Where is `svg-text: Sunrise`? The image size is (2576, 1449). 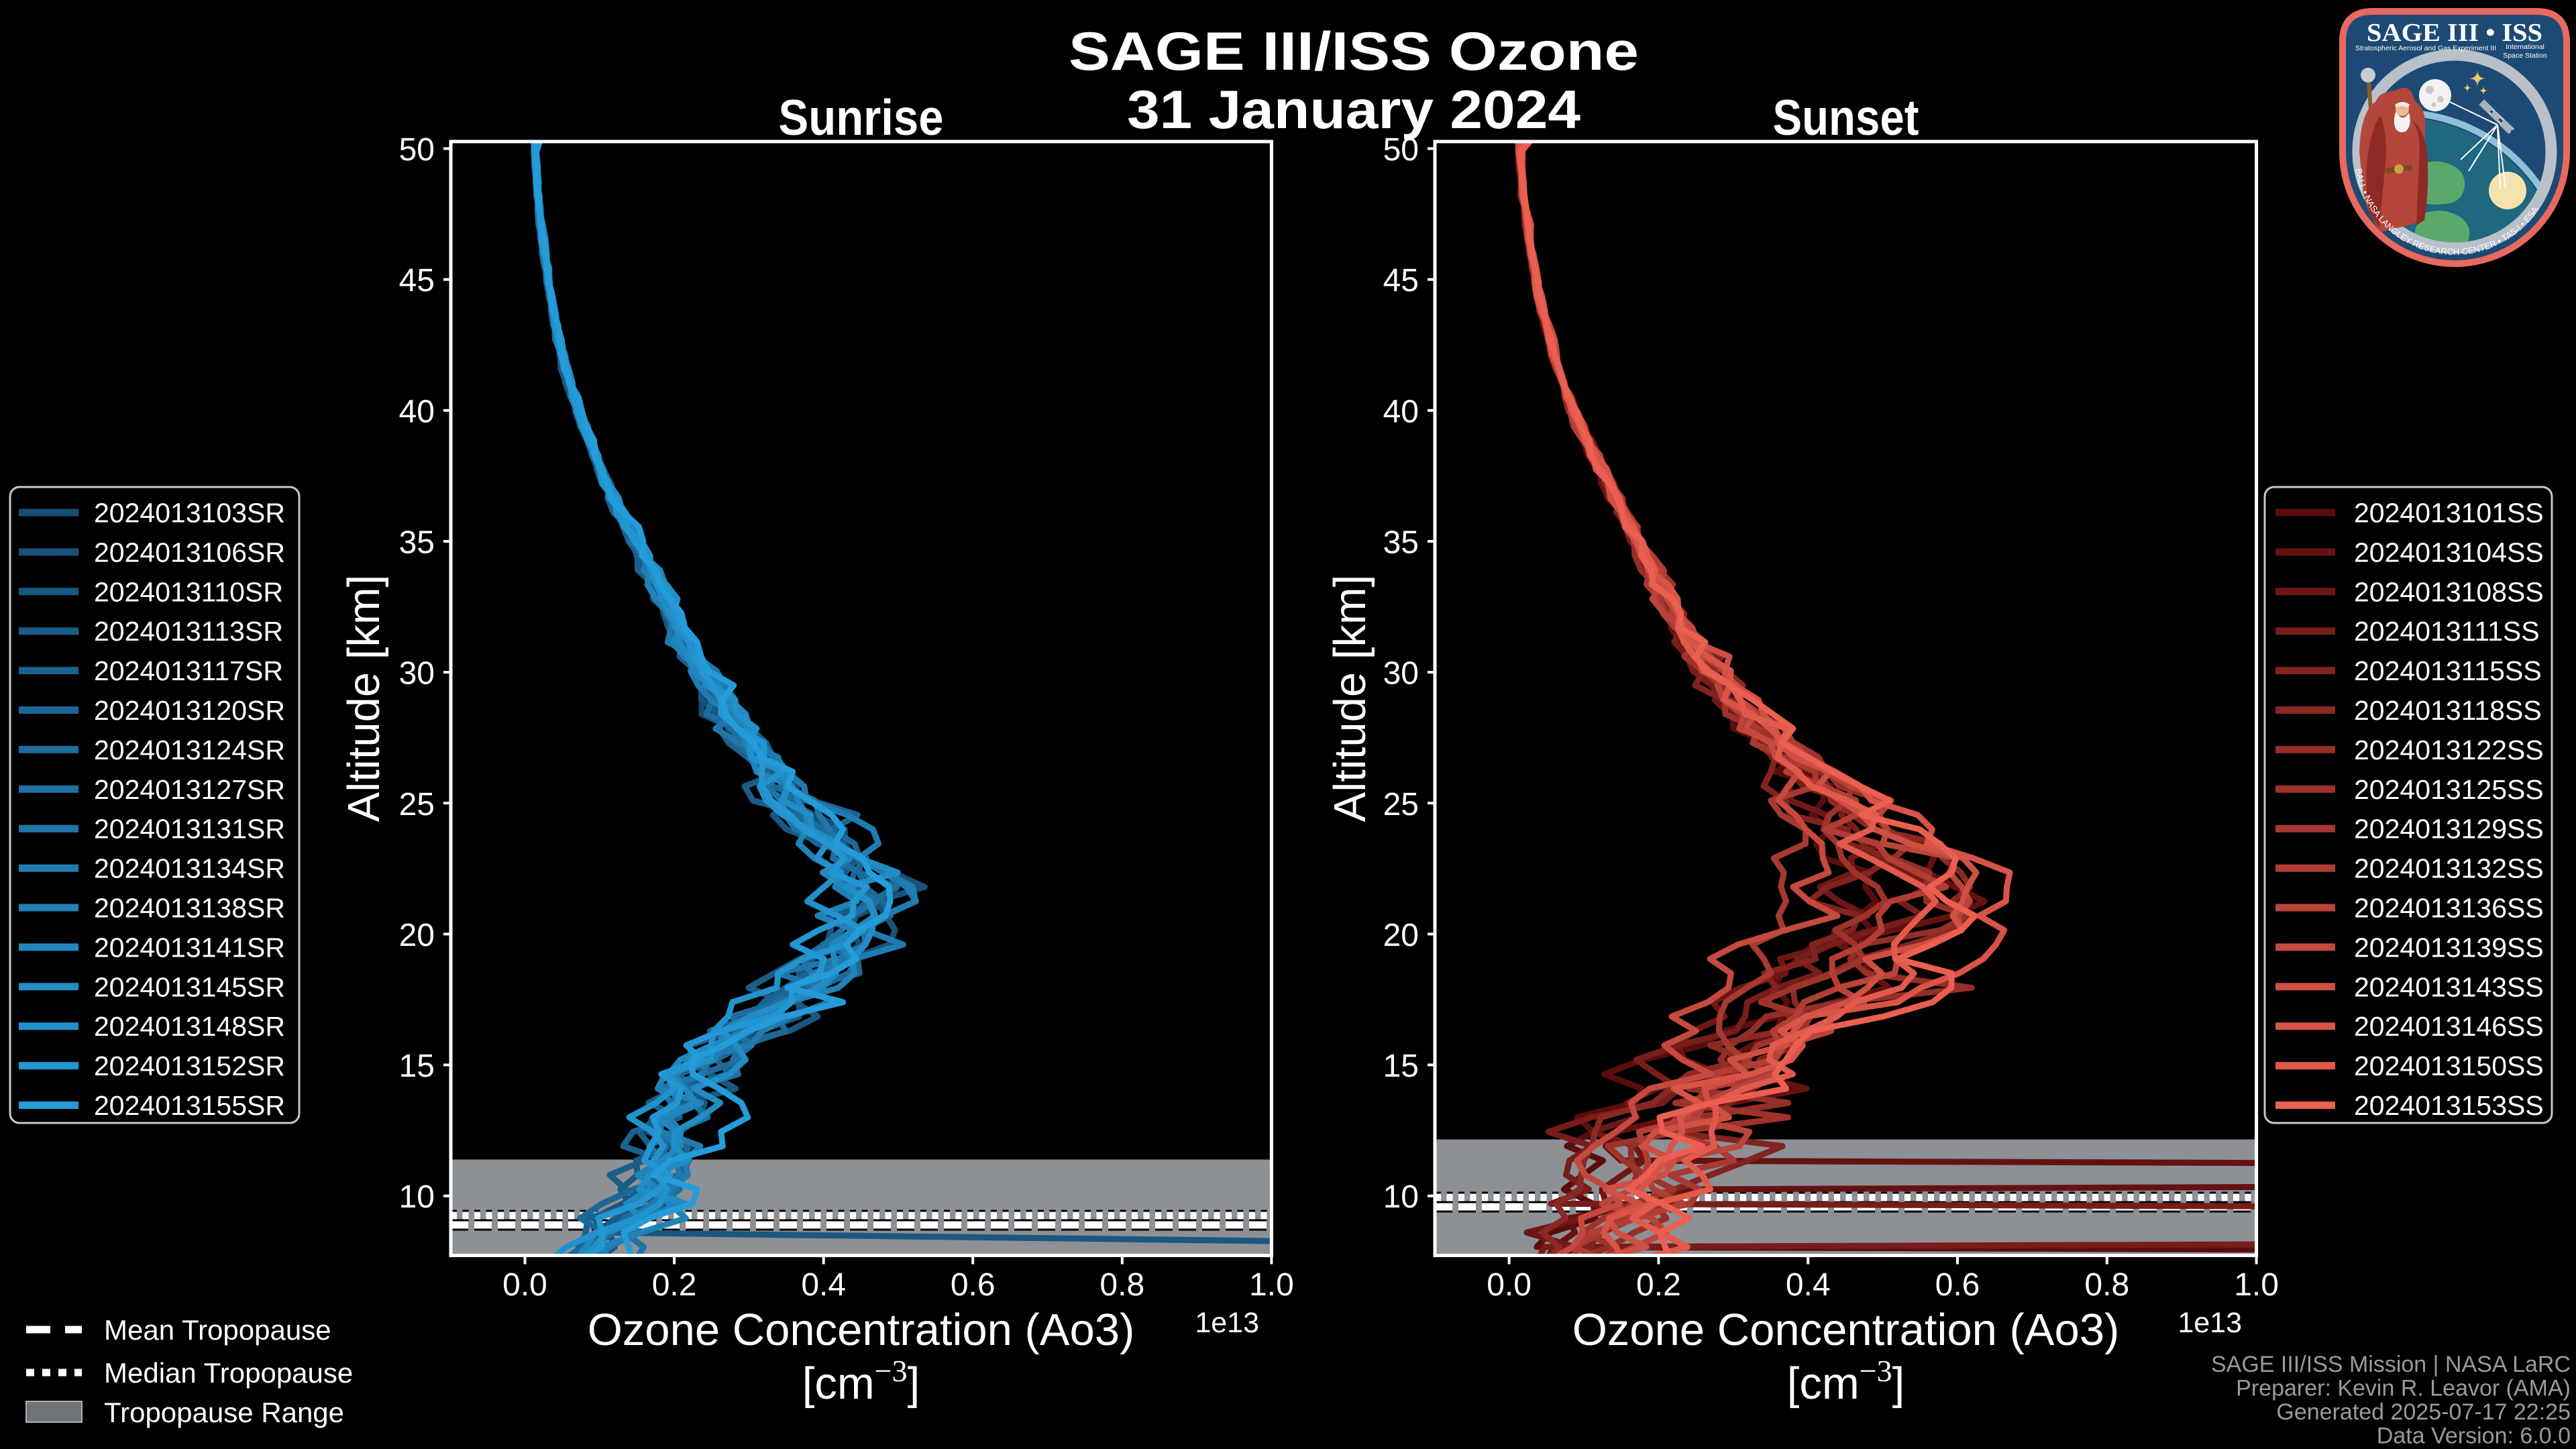 svg-text: Sunrise is located at coordinates (861, 117).